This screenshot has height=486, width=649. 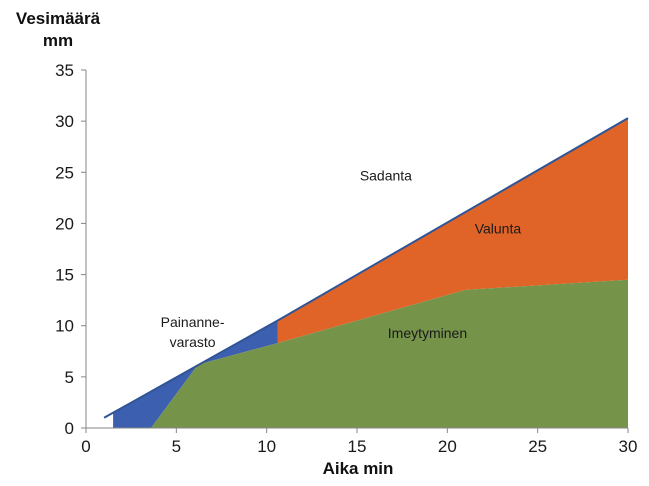 What do you see at coordinates (537, 446) in the screenshot?
I see `x-tick-label: 25` at bounding box center [537, 446].